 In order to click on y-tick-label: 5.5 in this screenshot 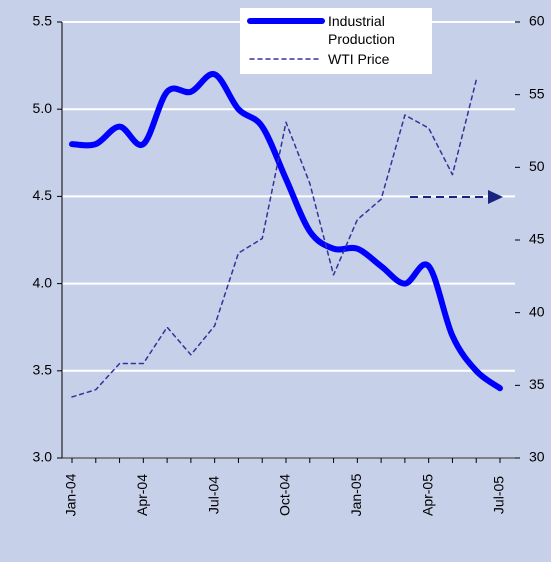, I will do `click(43, 21)`.